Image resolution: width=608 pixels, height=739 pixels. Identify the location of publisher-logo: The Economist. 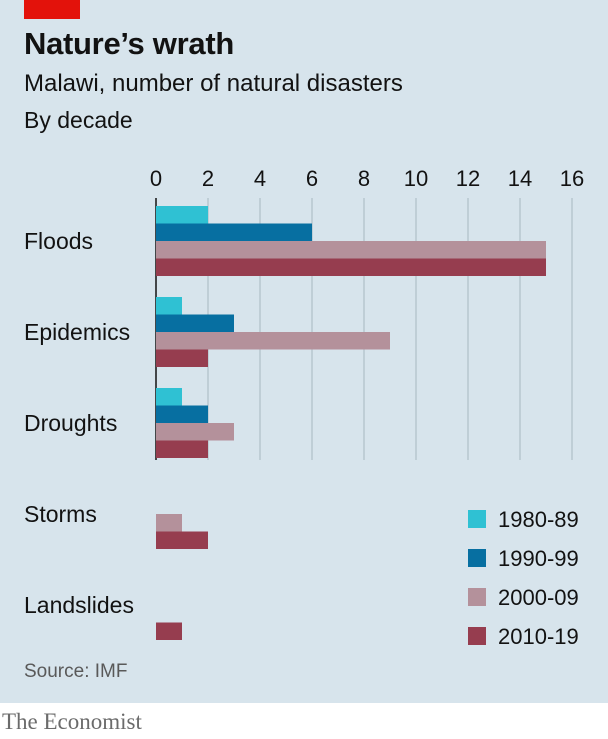
(72, 721).